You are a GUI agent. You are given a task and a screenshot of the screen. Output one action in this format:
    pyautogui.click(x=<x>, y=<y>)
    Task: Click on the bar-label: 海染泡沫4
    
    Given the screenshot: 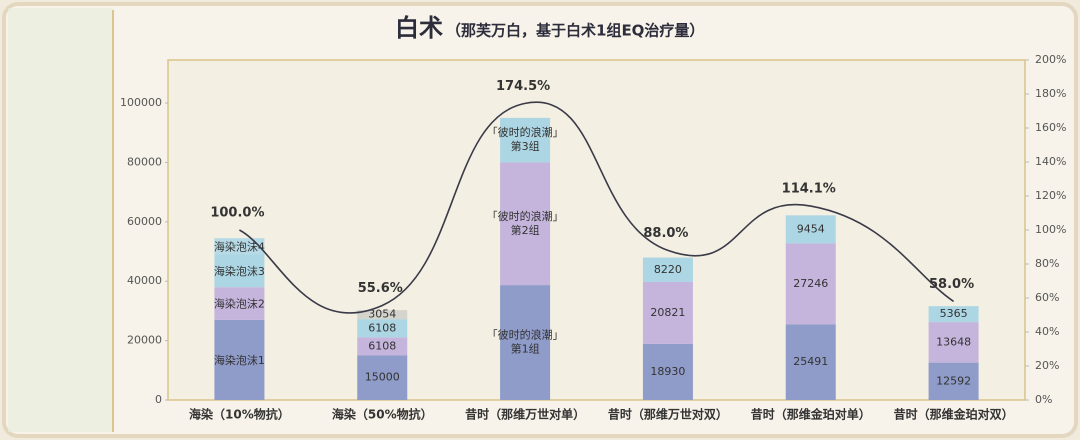 What is the action you would take?
    pyautogui.click(x=239, y=246)
    